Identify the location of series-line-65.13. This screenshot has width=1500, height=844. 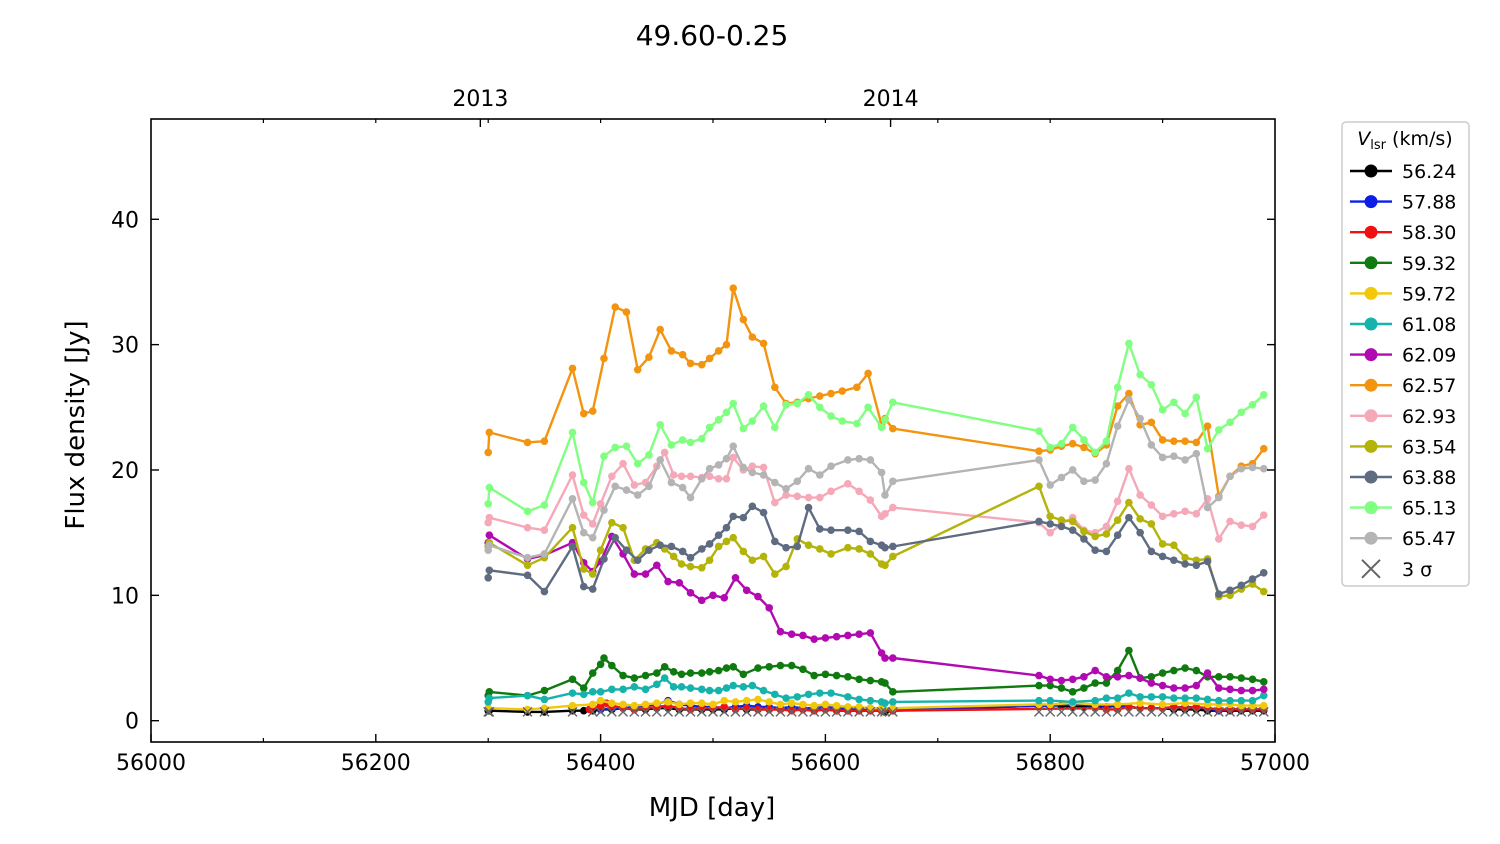
(876, 427).